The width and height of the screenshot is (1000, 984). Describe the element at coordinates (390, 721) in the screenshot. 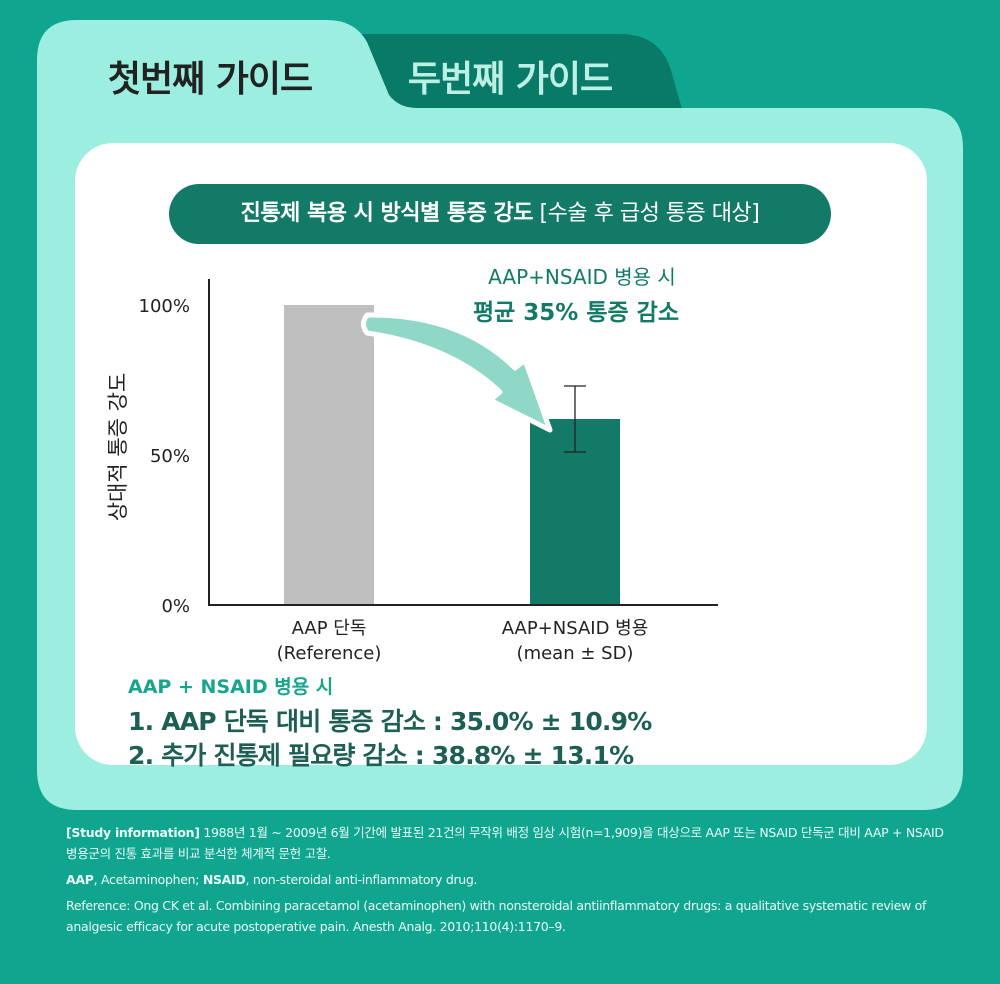

I see `summary-item-1: 1. AAP 단독 대비 통증 감소 : 35.0% ± 10.9%` at that location.